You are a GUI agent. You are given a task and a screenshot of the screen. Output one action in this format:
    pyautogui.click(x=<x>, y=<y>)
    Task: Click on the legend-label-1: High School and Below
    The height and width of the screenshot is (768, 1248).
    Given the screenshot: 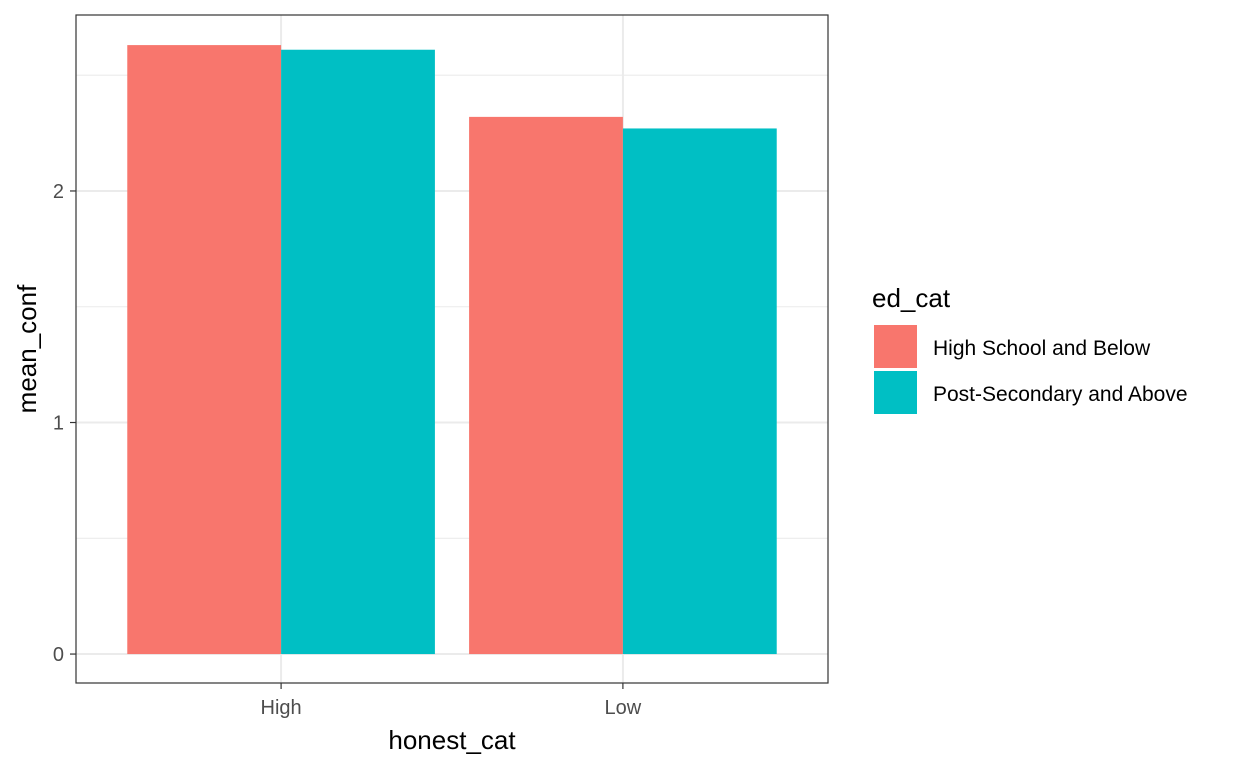 What is the action you would take?
    pyautogui.click(x=1042, y=348)
    